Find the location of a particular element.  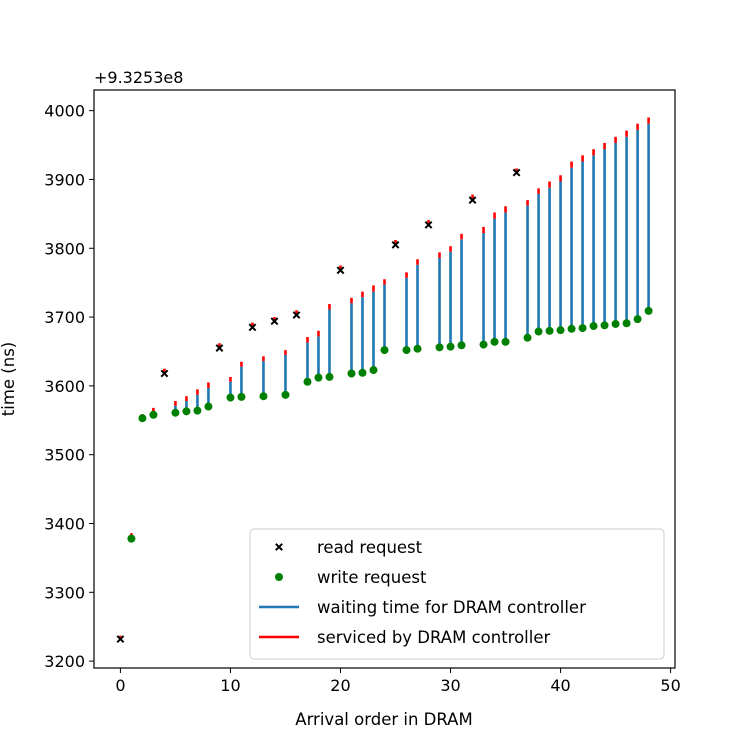

x-tick-label: 10 is located at coordinates (230, 685).